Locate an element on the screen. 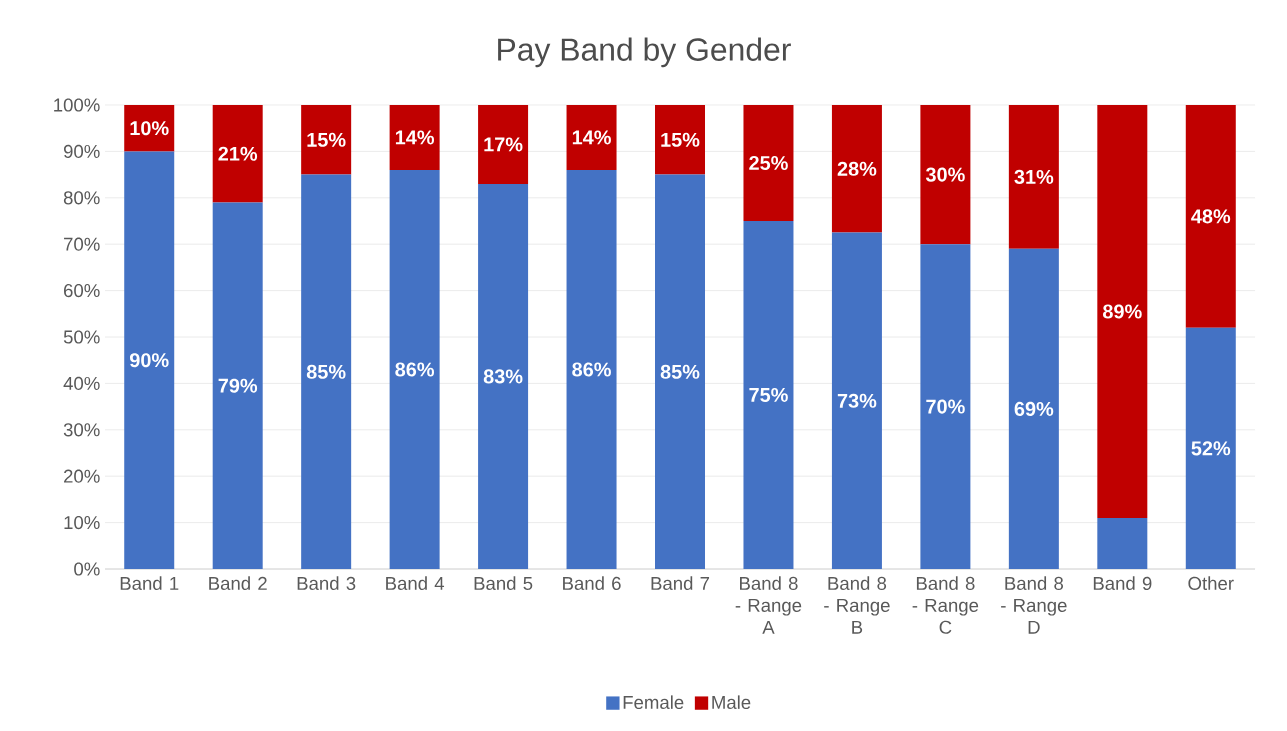 The height and width of the screenshot is (731, 1287). y-tick-label: 50% is located at coordinates (81, 337).